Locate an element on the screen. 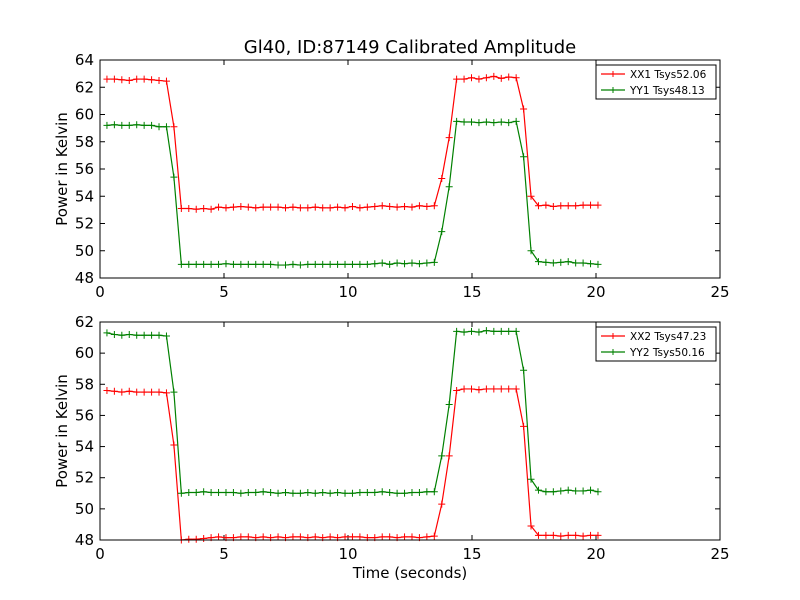 The image size is (800, 600). y-tick-label: 56 is located at coordinates (84, 169).